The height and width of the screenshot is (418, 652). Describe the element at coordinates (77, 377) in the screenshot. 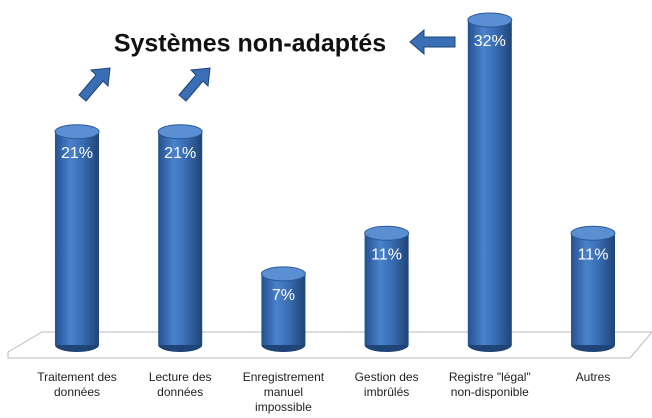

I see `x-tick-label: Traitement des` at that location.